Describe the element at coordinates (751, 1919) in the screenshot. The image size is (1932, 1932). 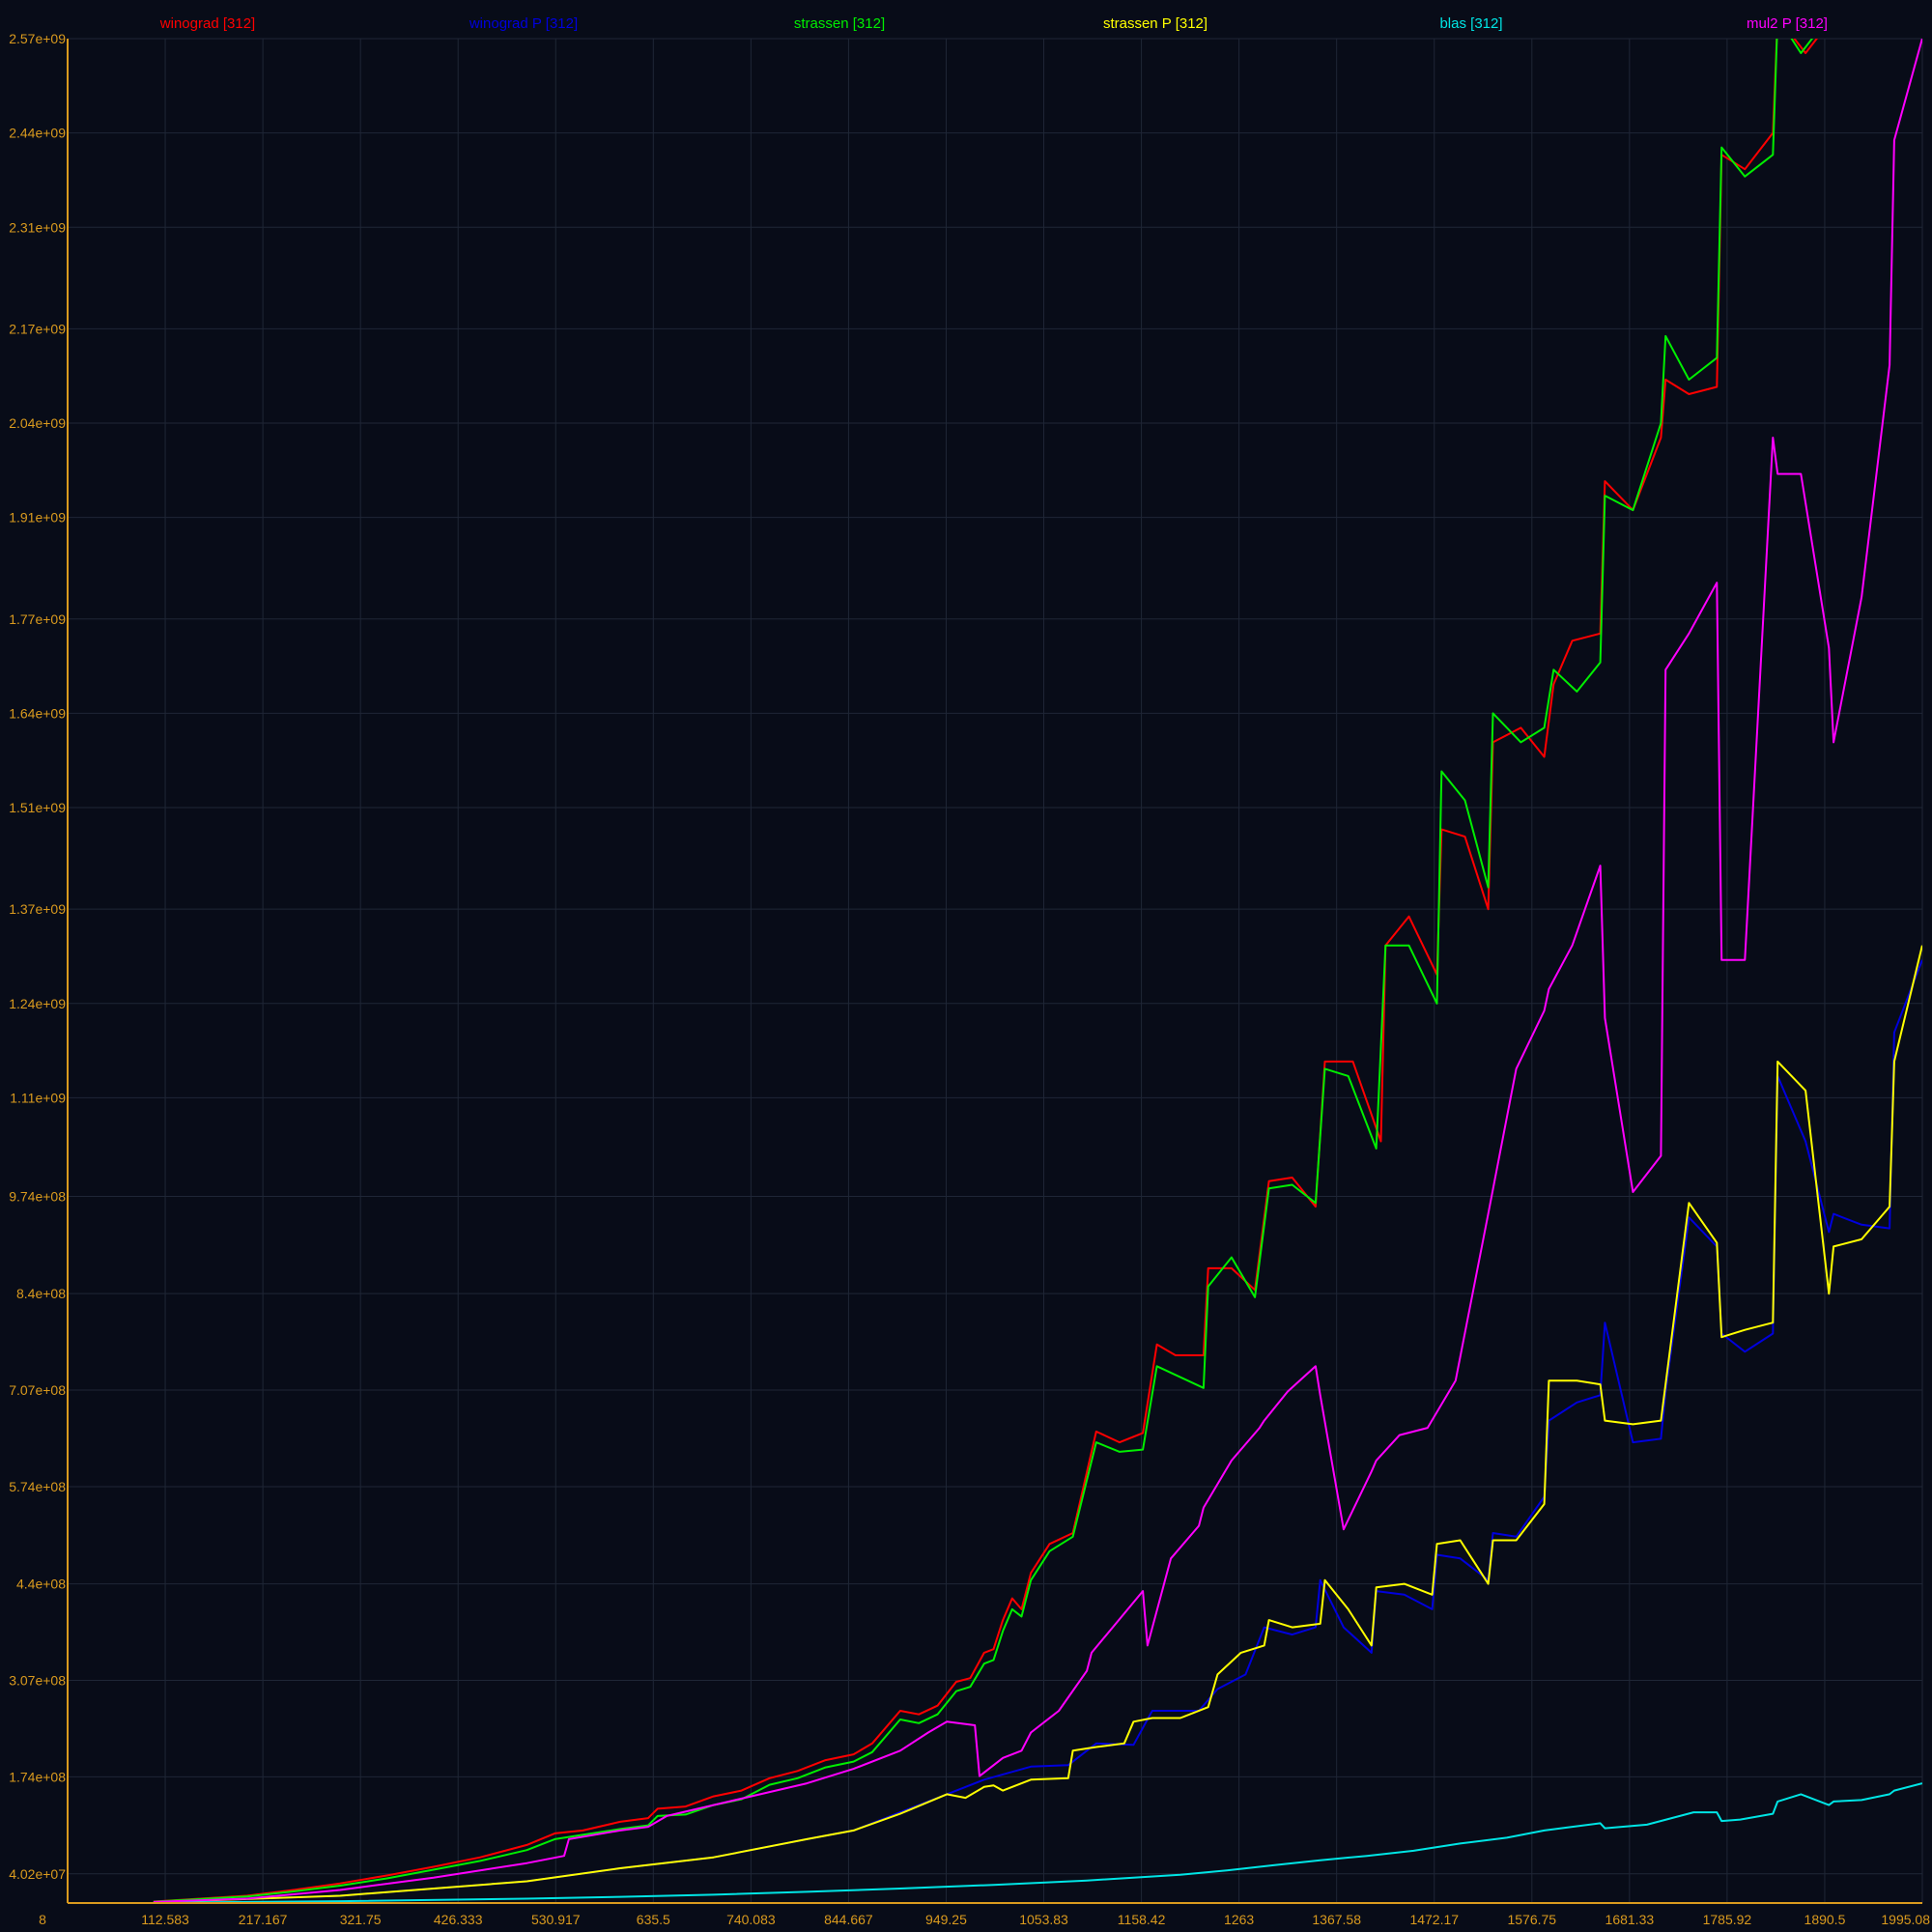
I see `x-tick-label: 740.083` at that location.